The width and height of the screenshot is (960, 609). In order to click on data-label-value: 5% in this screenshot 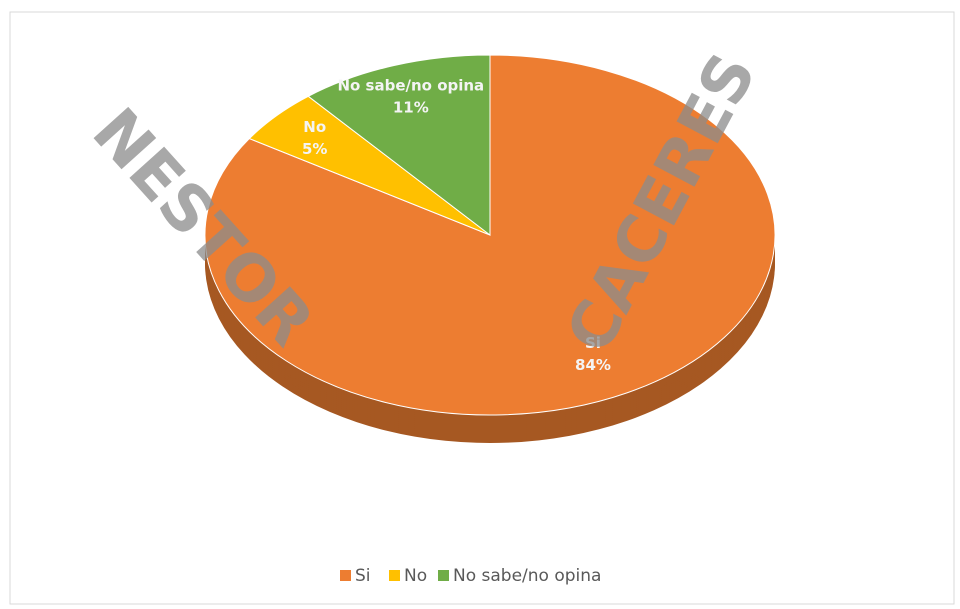, I will do `click(314, 149)`.